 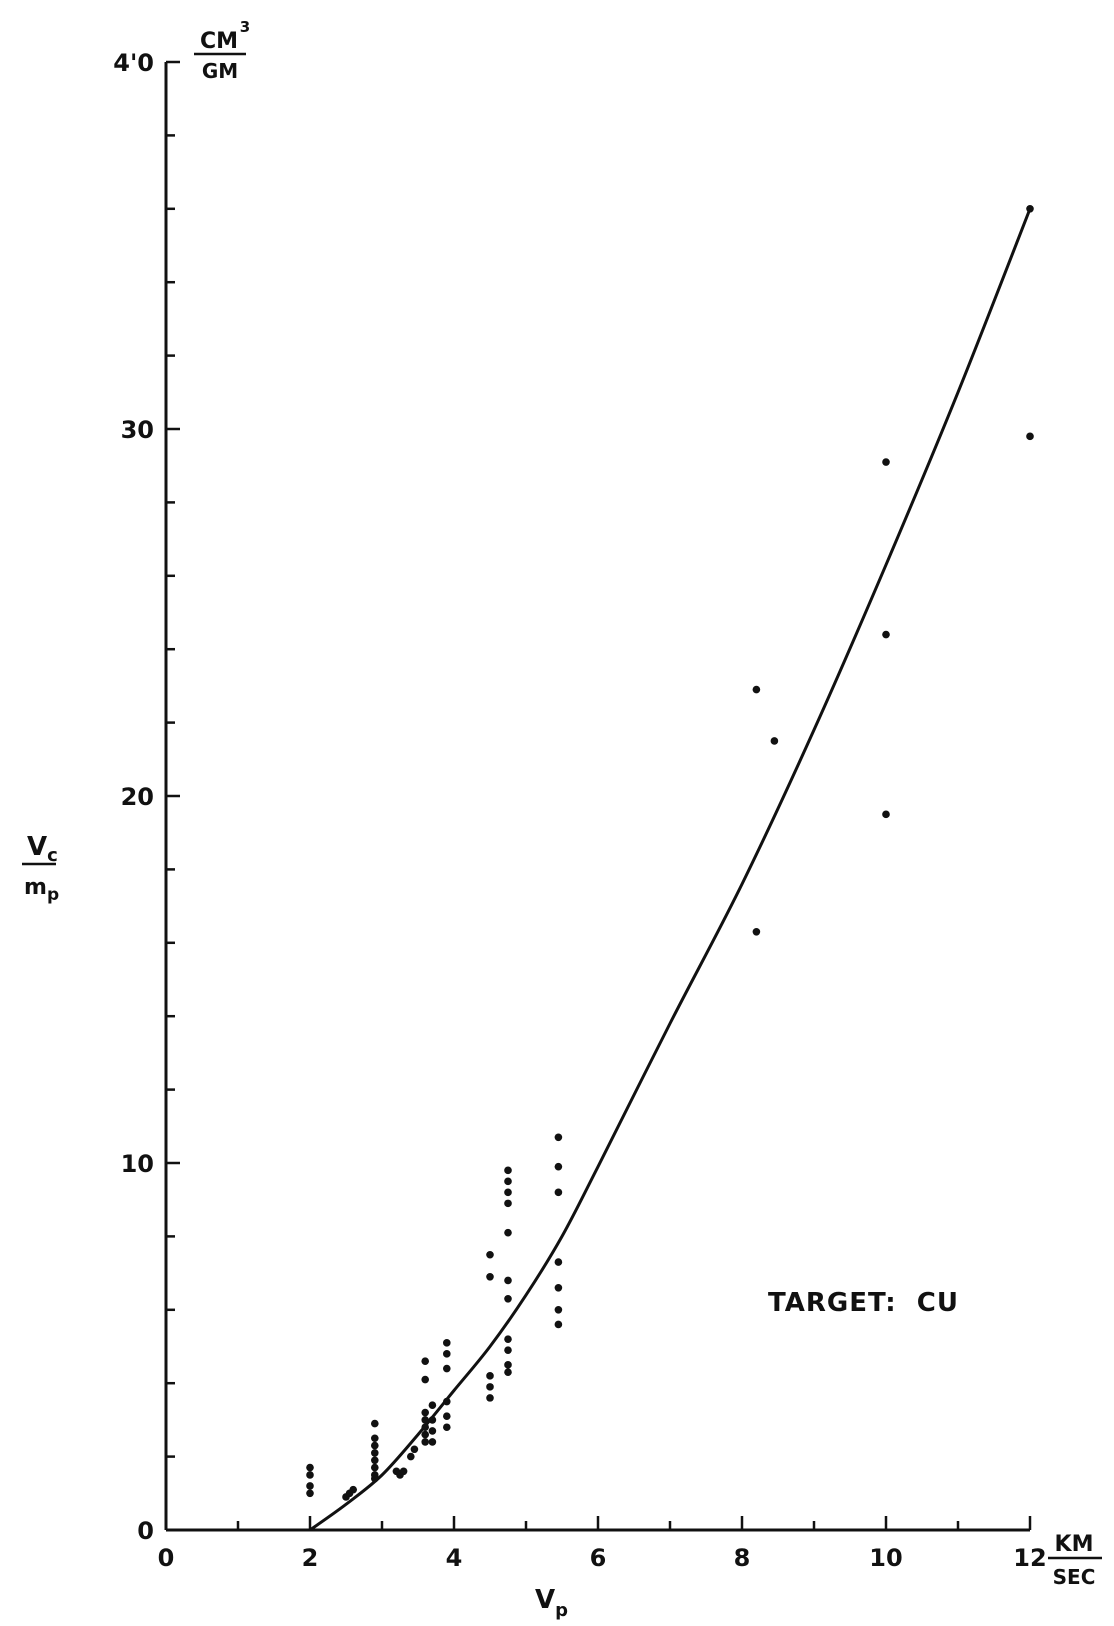 What do you see at coordinates (310, 1558) in the screenshot?
I see `x-tick-label: 2` at bounding box center [310, 1558].